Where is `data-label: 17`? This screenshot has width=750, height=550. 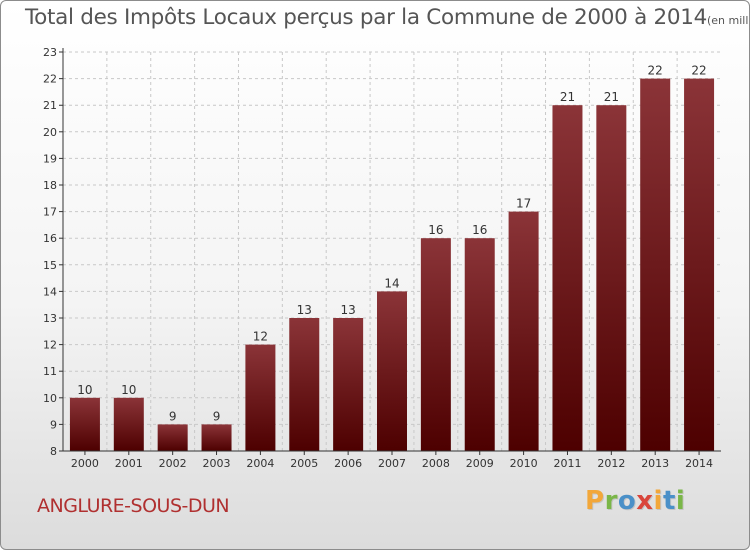 data-label: 17 is located at coordinates (523, 204).